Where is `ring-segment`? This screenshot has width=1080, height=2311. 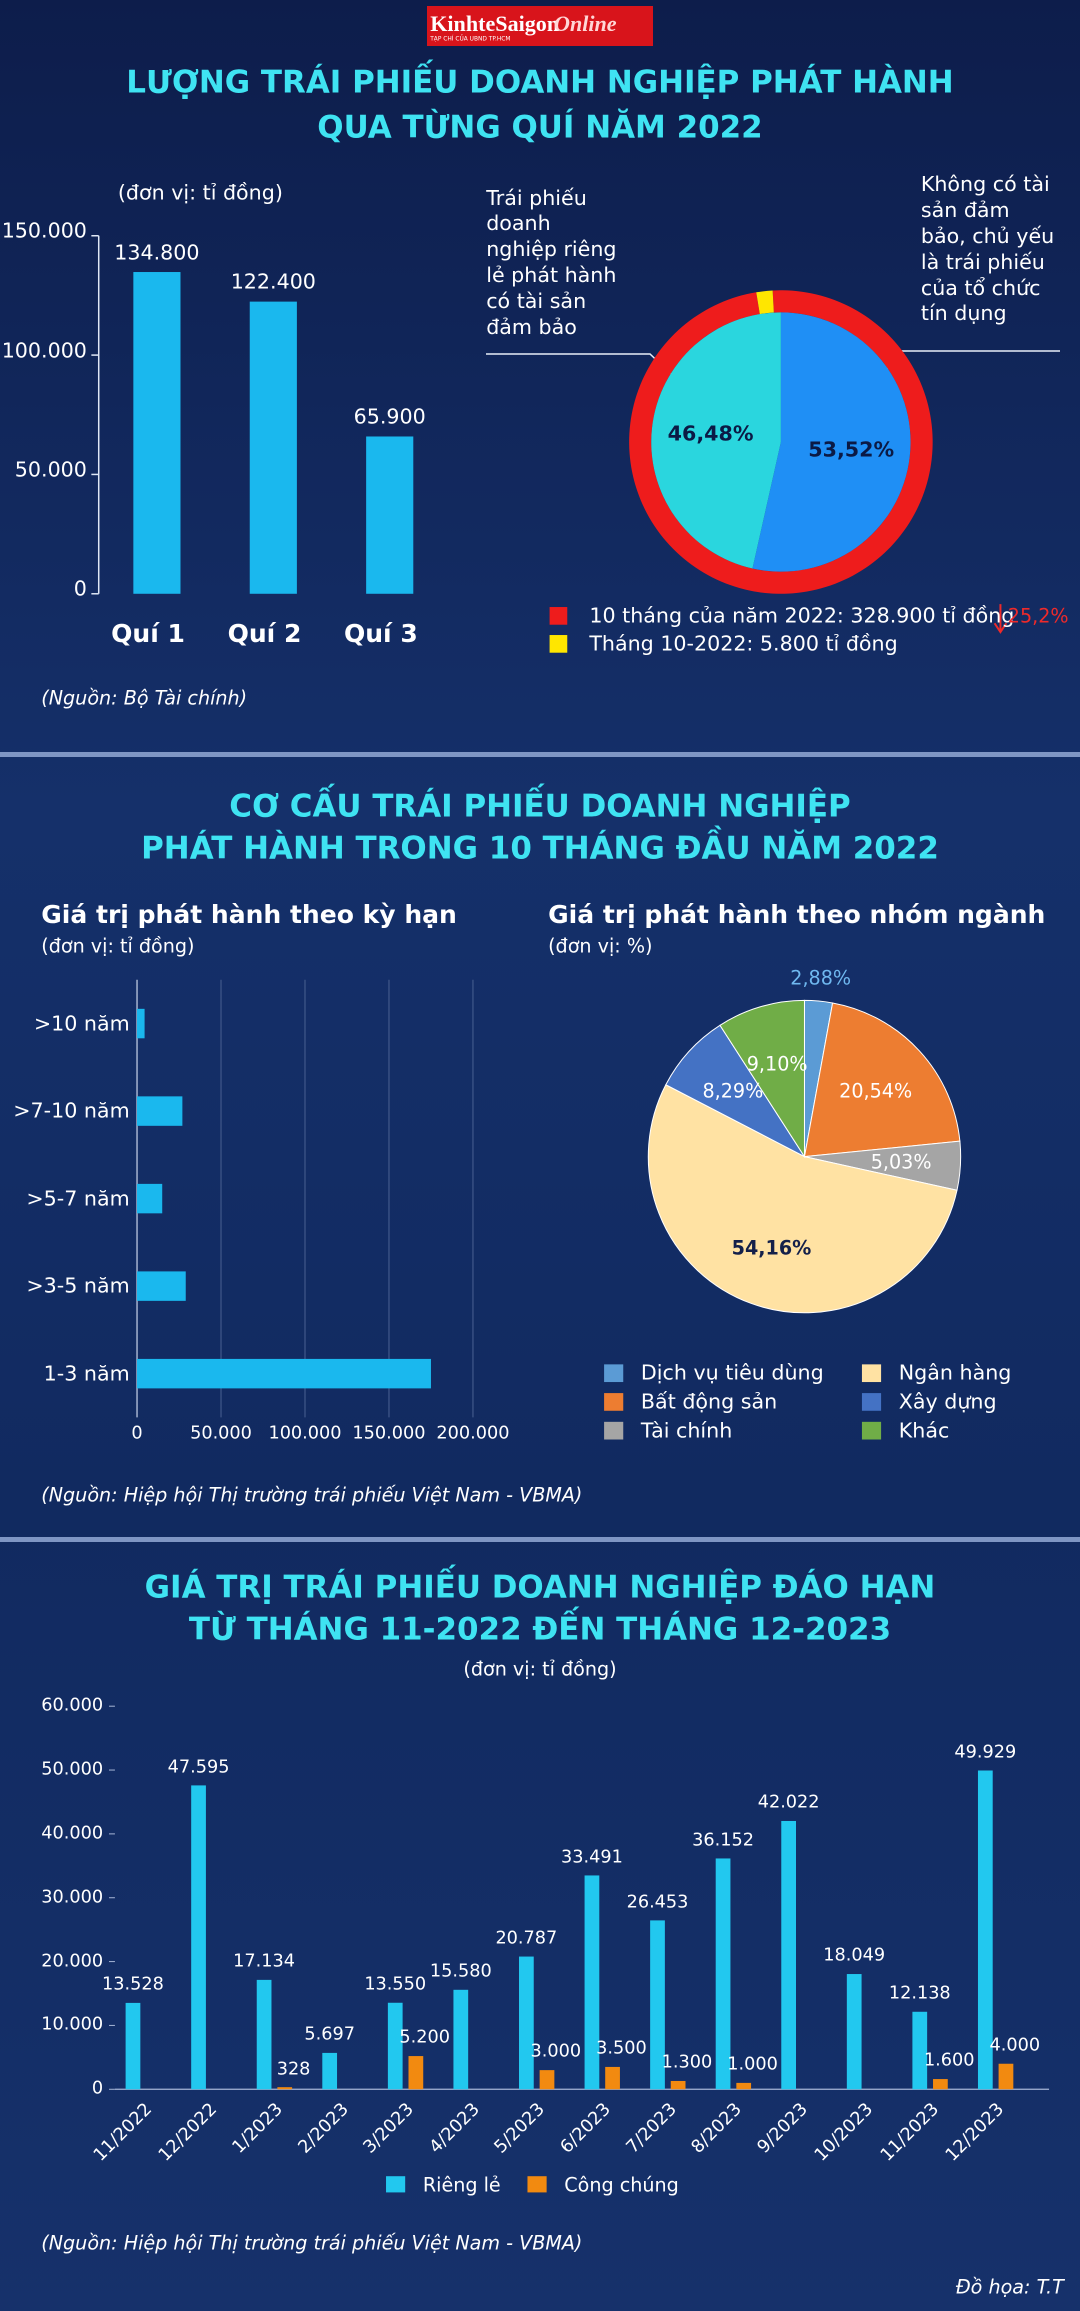
ring-segment is located at coordinates (765, 302).